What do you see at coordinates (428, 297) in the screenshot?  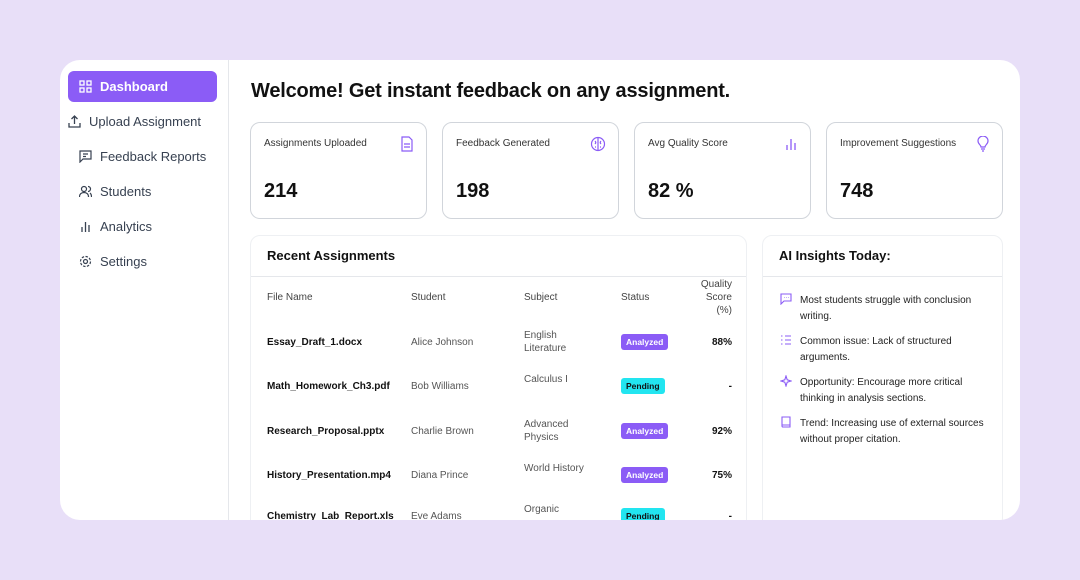 I see `column-header: Student` at bounding box center [428, 297].